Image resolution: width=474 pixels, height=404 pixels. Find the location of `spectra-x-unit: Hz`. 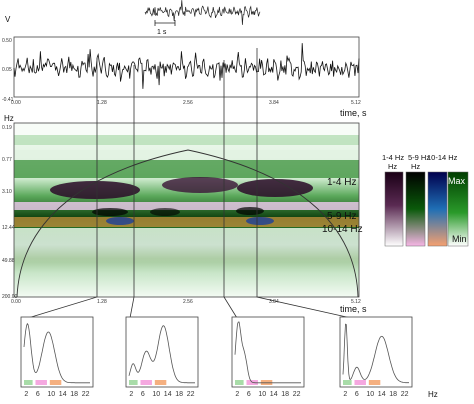

spectra-x-unit: Hz is located at coordinates (433, 394).